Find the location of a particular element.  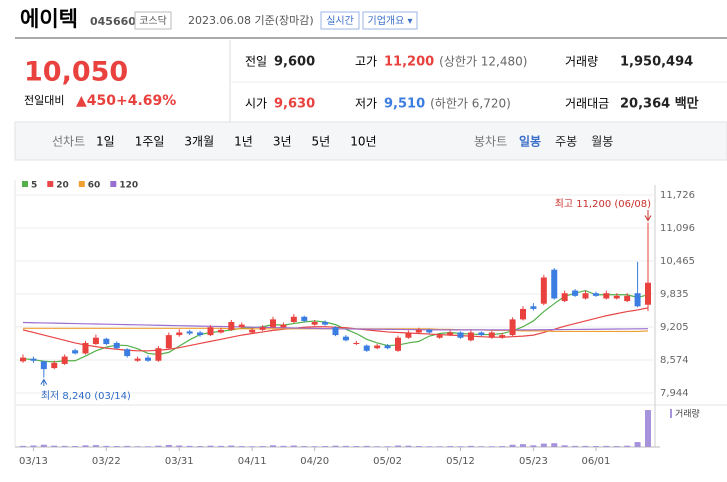

info-label: 전일 is located at coordinates (256, 62).